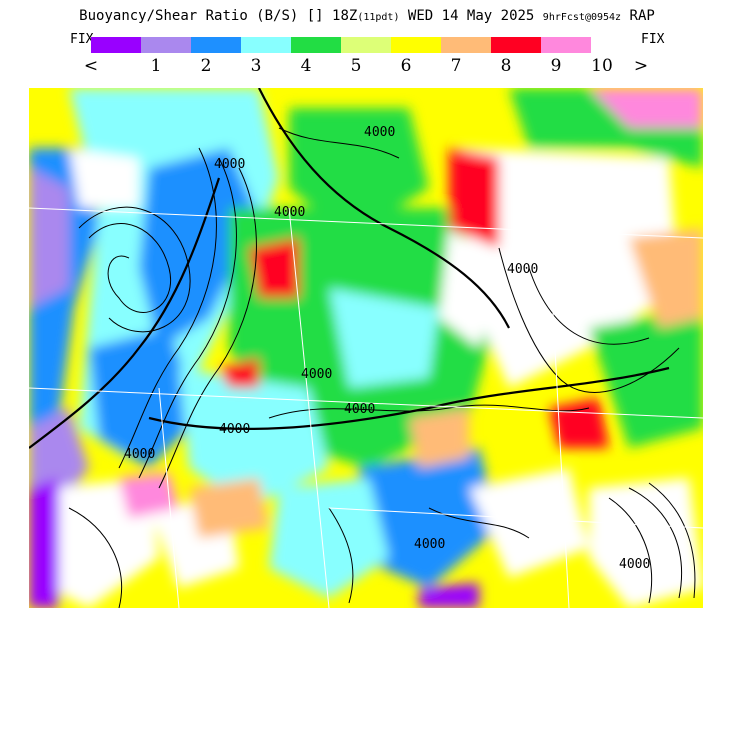 This screenshot has width=734, height=734. Describe the element at coordinates (367, 66) in the screenshot. I see `legend-ticks: < 1 2 3 4 5 6 7 8 9 10 >` at that location.